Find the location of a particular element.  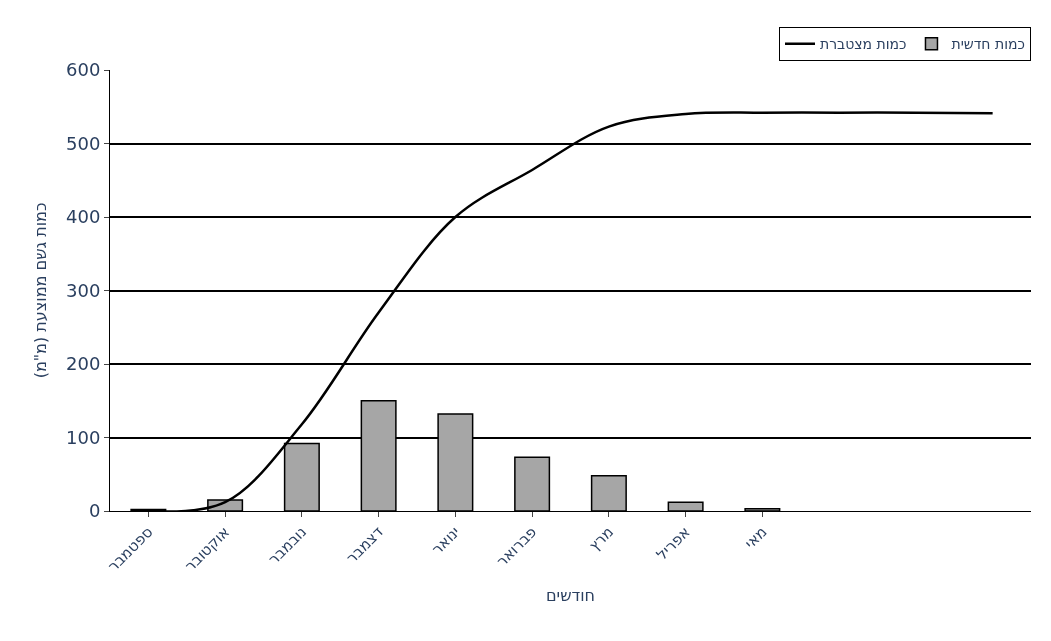

y-tick-label: 100 is located at coordinates (83, 437).